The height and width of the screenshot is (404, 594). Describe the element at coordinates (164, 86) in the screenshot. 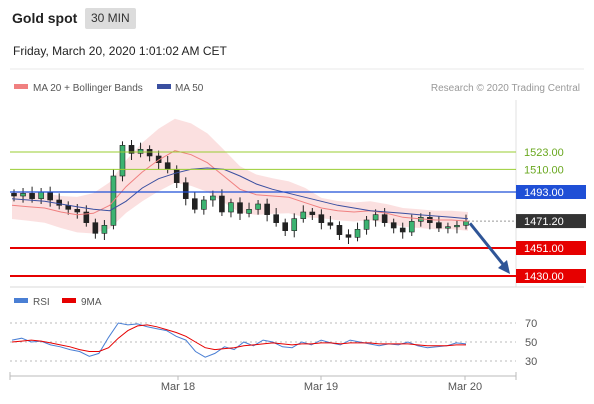

I see `ma50-legend-swatch` at that location.